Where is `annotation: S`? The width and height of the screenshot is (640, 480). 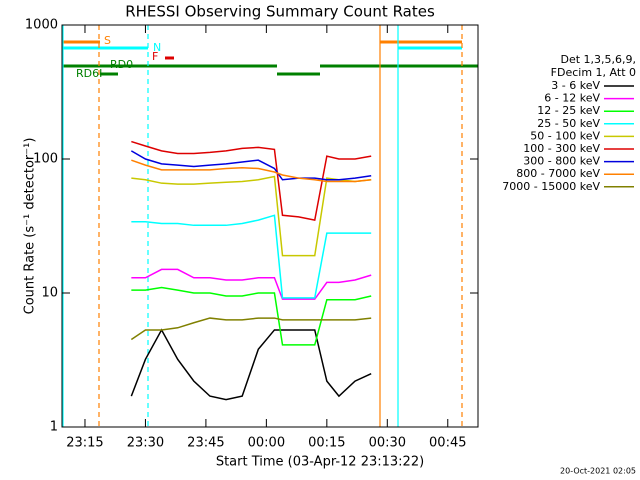
annotation: S is located at coordinates (107, 40).